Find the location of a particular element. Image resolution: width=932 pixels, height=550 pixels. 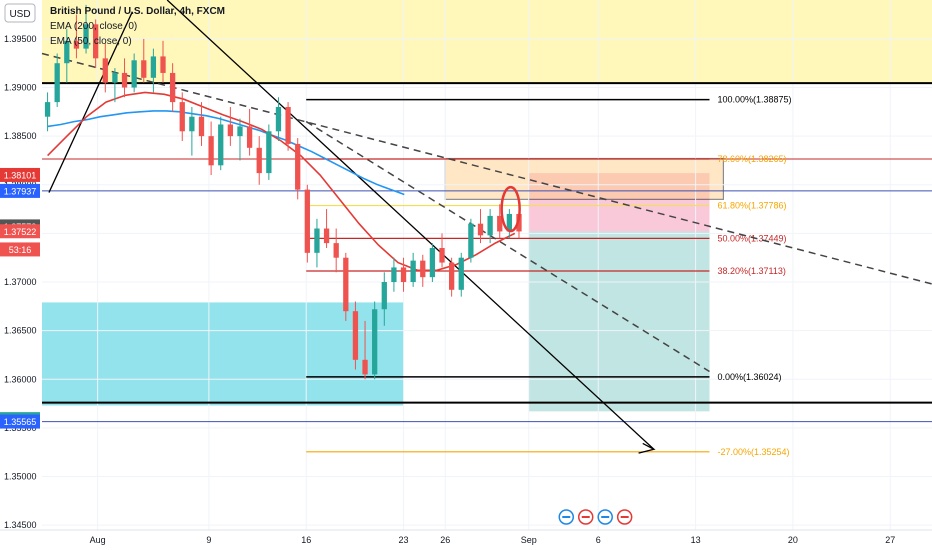

resistance-box is located at coordinates (584, 178).